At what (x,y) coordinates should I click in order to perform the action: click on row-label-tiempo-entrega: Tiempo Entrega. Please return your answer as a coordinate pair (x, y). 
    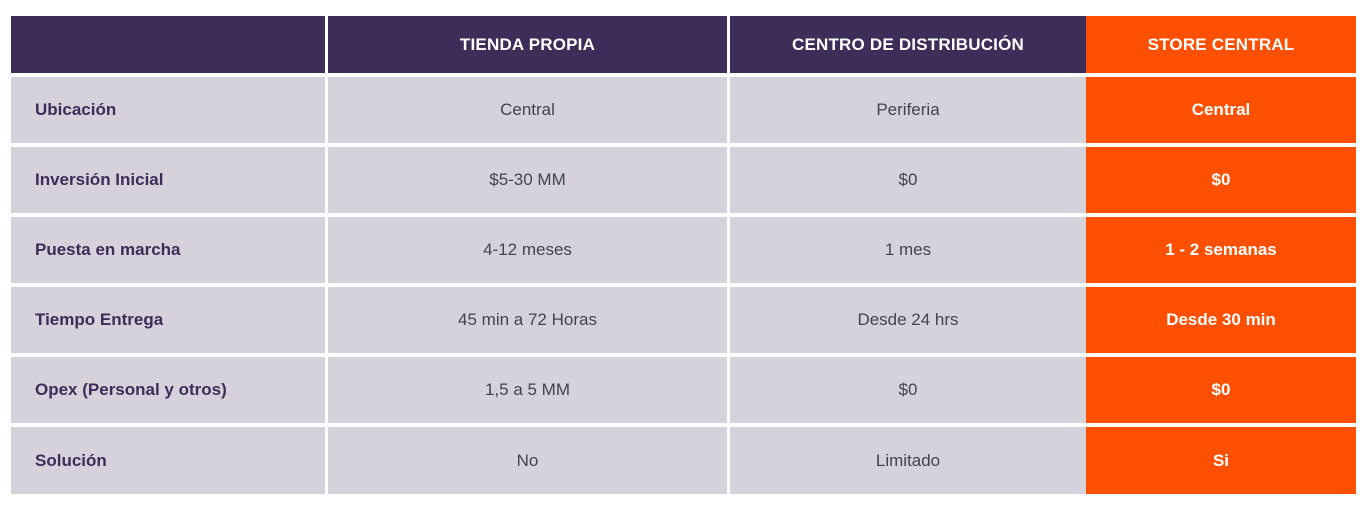
    Looking at the image, I should click on (168, 320).